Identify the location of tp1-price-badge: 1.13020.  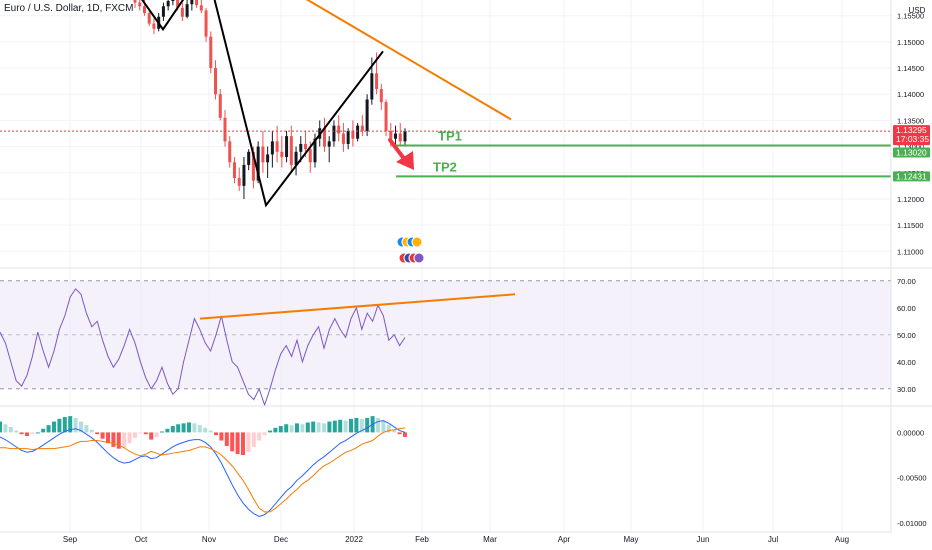
(911, 152).